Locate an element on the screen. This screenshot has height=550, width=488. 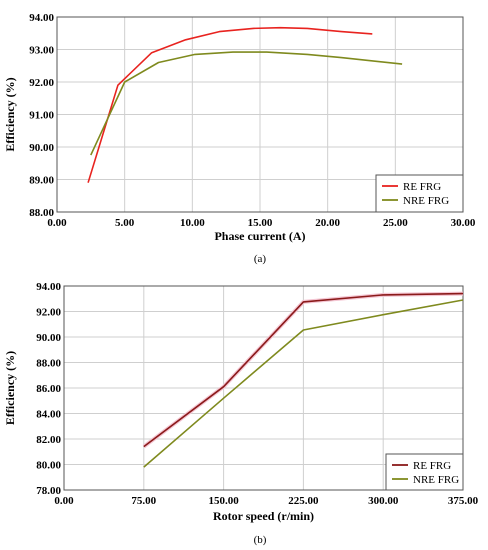
y-tick-label: 89.00 is located at coordinates (41, 181).